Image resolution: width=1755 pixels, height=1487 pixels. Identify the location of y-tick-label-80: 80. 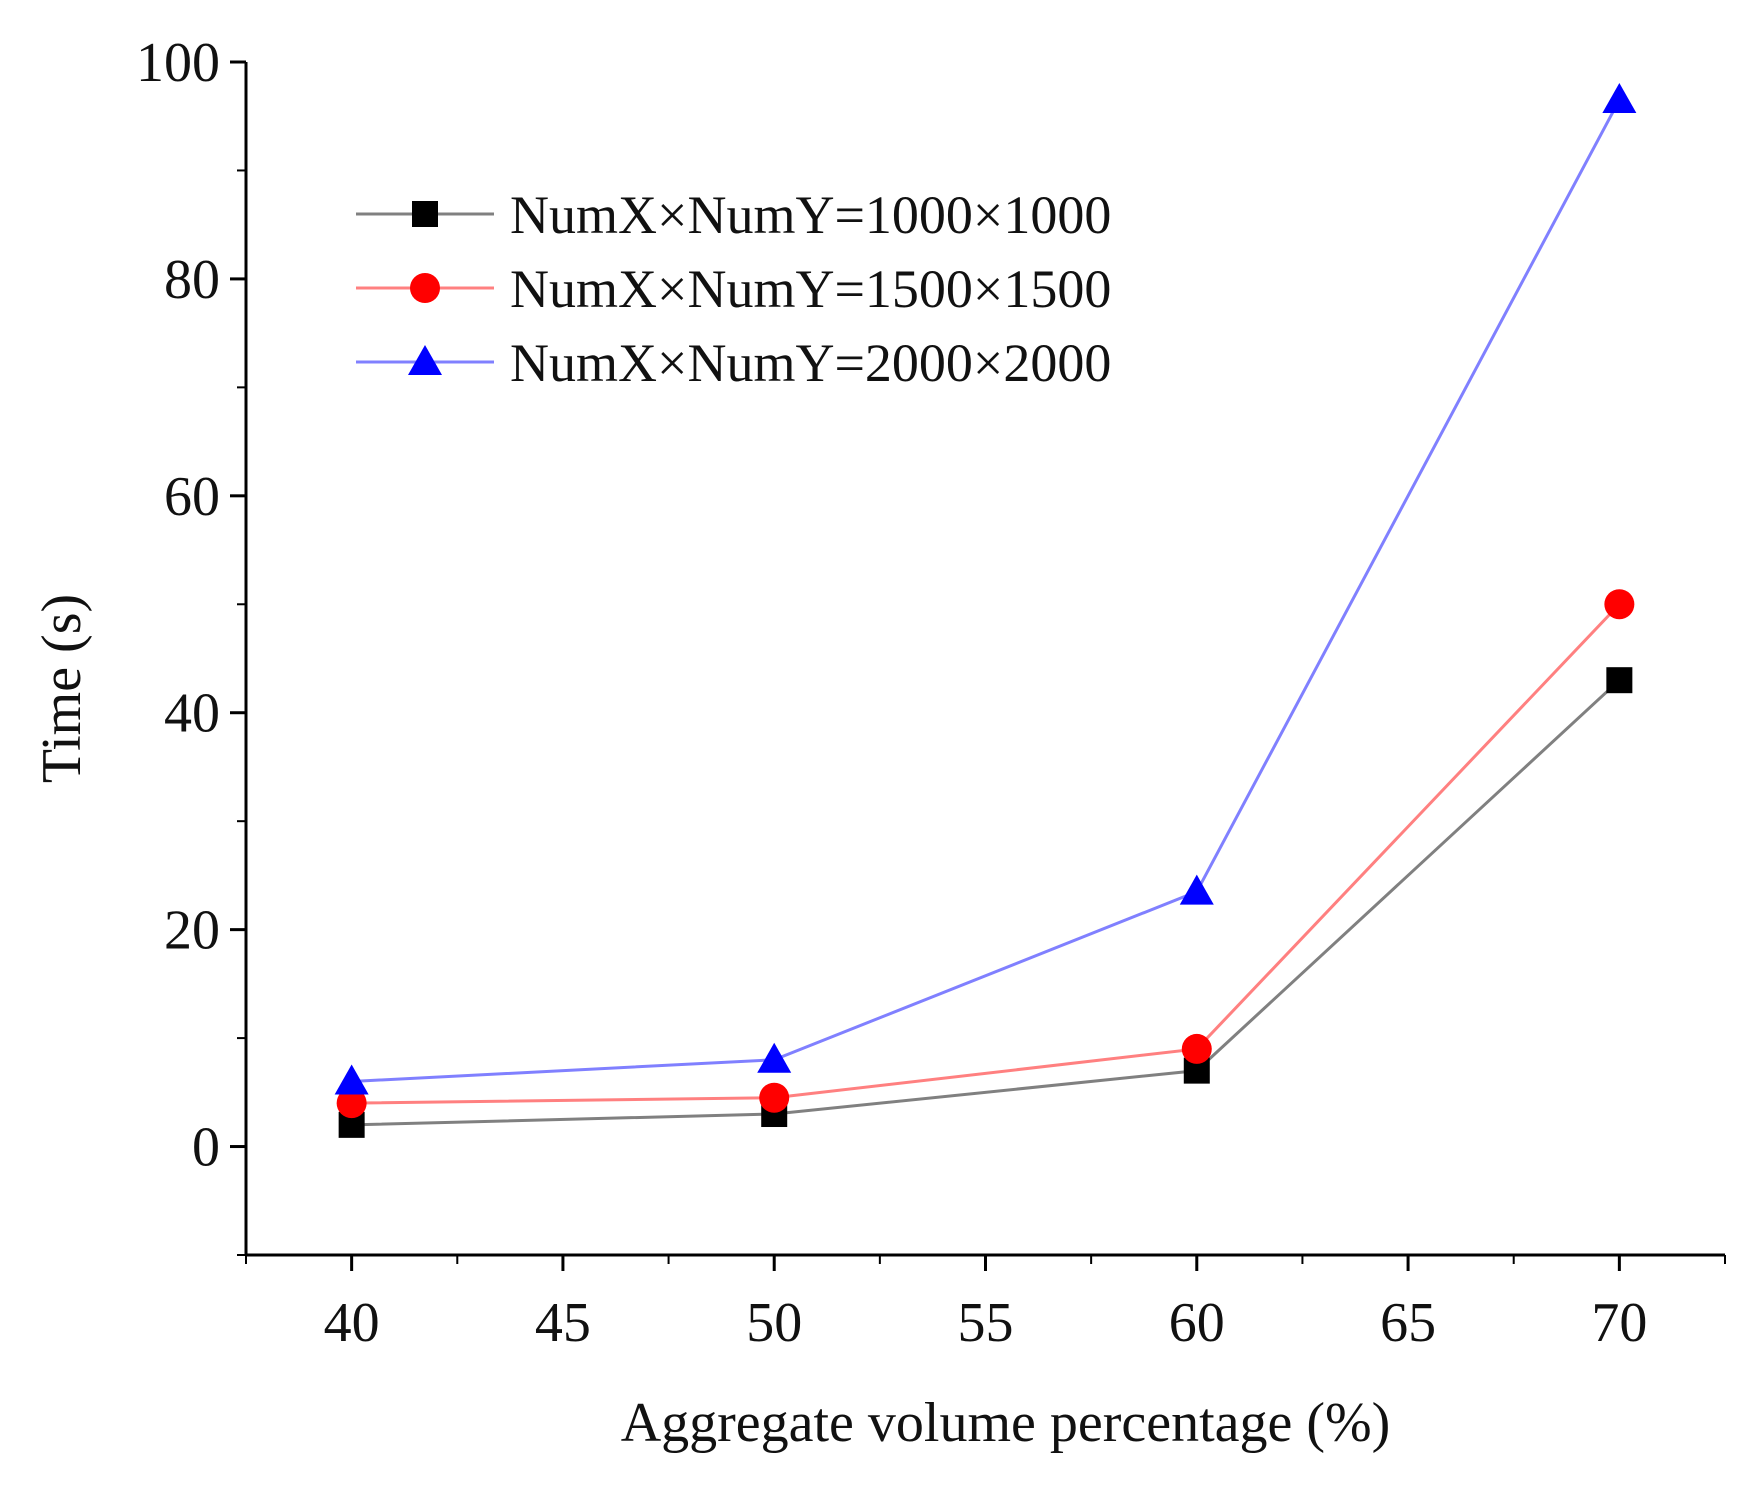
(192, 280).